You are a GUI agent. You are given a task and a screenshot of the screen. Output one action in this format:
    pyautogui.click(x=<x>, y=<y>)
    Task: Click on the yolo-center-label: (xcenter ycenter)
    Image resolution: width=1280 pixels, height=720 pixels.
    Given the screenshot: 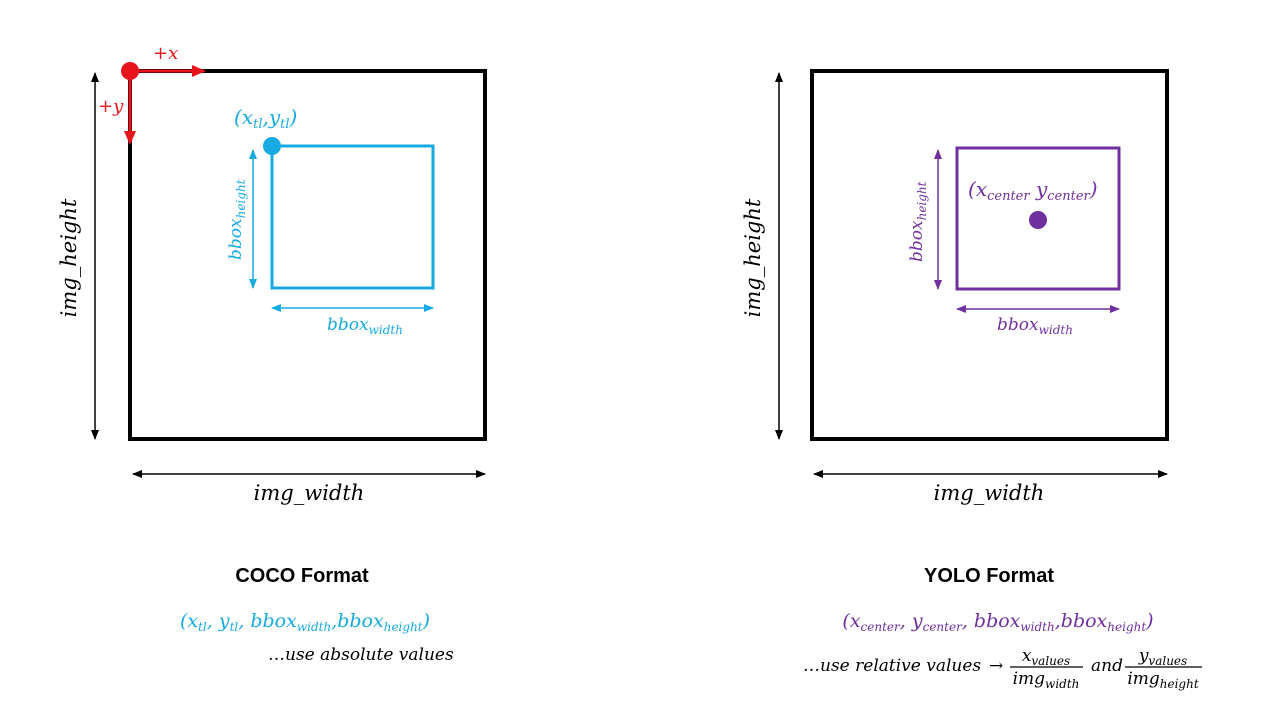 What is the action you would take?
    pyautogui.click(x=1033, y=190)
    